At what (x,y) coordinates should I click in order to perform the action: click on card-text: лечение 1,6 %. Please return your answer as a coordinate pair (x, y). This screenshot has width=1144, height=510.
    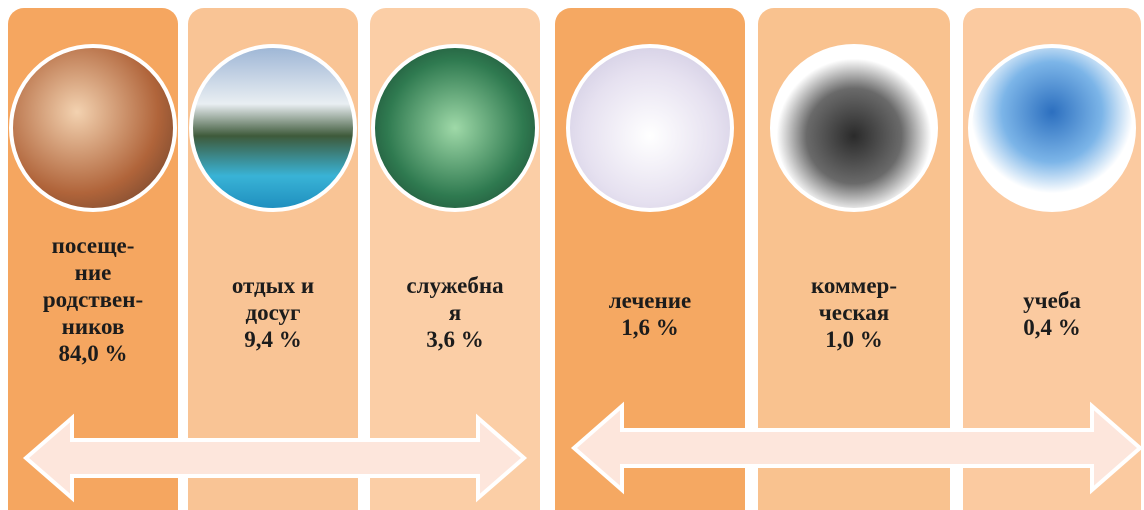
    Looking at the image, I should click on (650, 314).